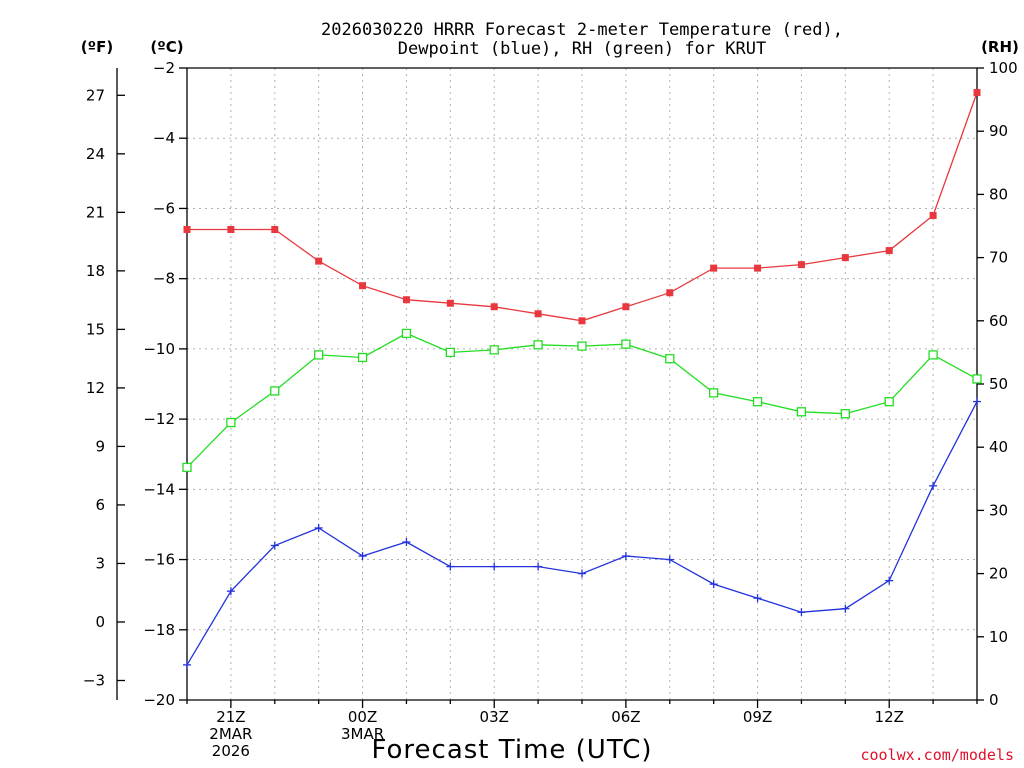 The image size is (1024, 768). I want to click on fahrenheit-tick-label: 18, so click(95, 271).